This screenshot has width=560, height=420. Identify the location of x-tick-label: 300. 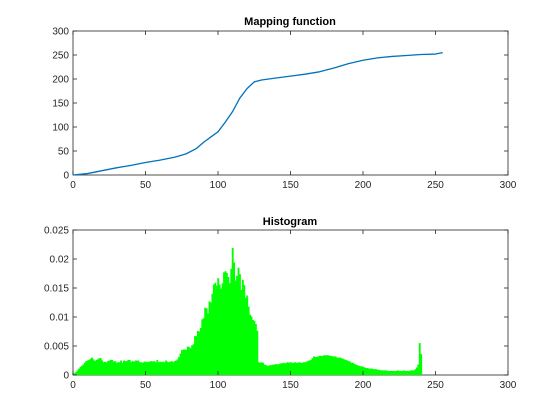
(508, 385).